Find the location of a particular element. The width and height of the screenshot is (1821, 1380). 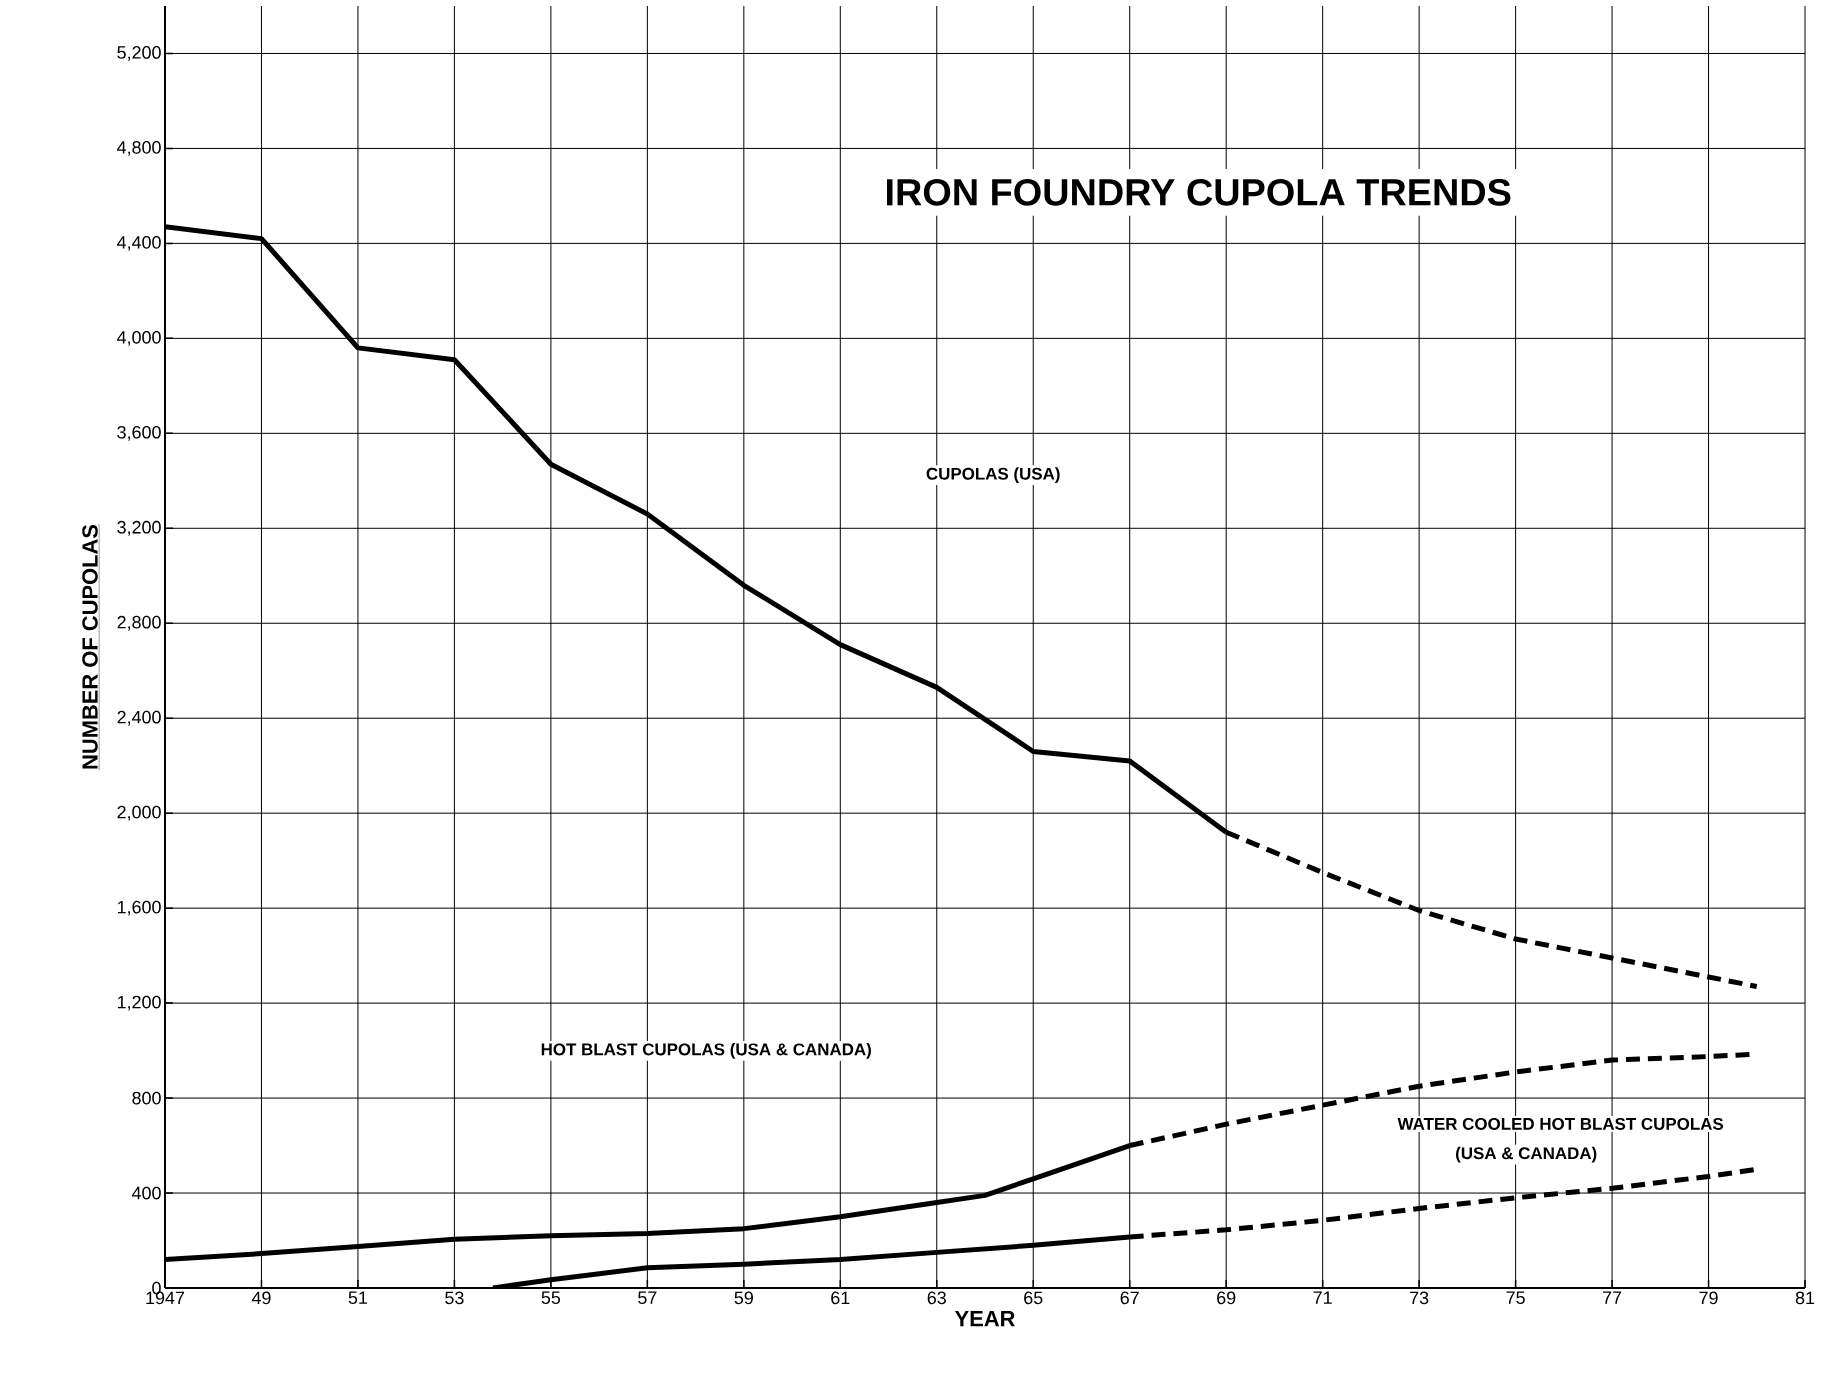

annotation: (USA & CANADA) is located at coordinates (1526, 1154).